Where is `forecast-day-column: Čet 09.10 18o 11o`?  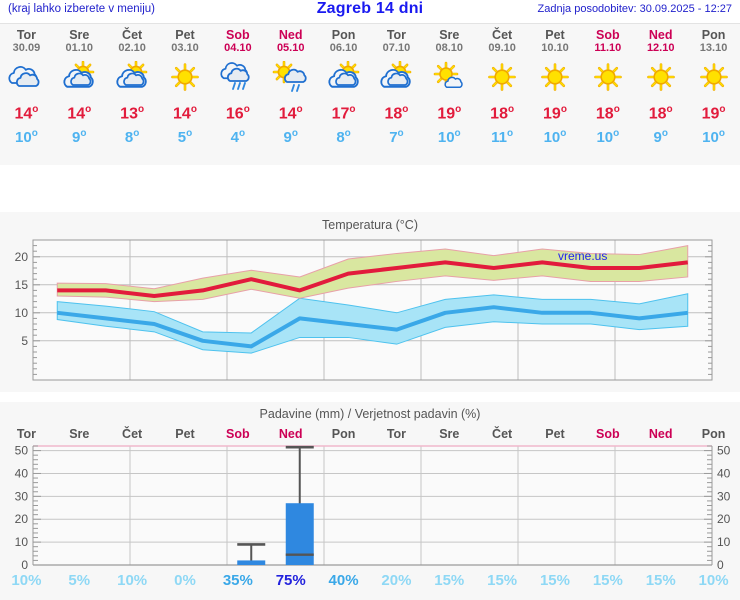
forecast-day-column: Čet 09.10 18o 11o is located at coordinates (502, 95).